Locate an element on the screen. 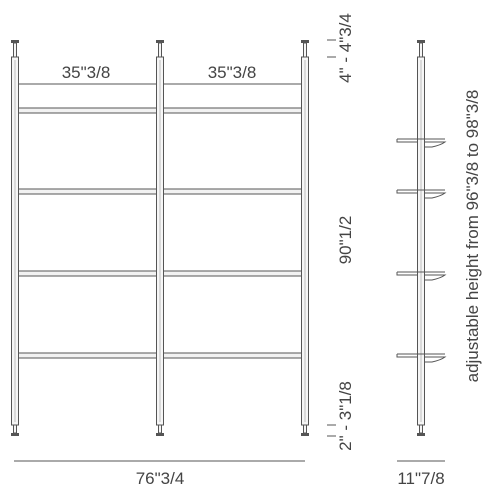 This screenshot has width=484, height=488. front-pole-right is located at coordinates (305, 238).